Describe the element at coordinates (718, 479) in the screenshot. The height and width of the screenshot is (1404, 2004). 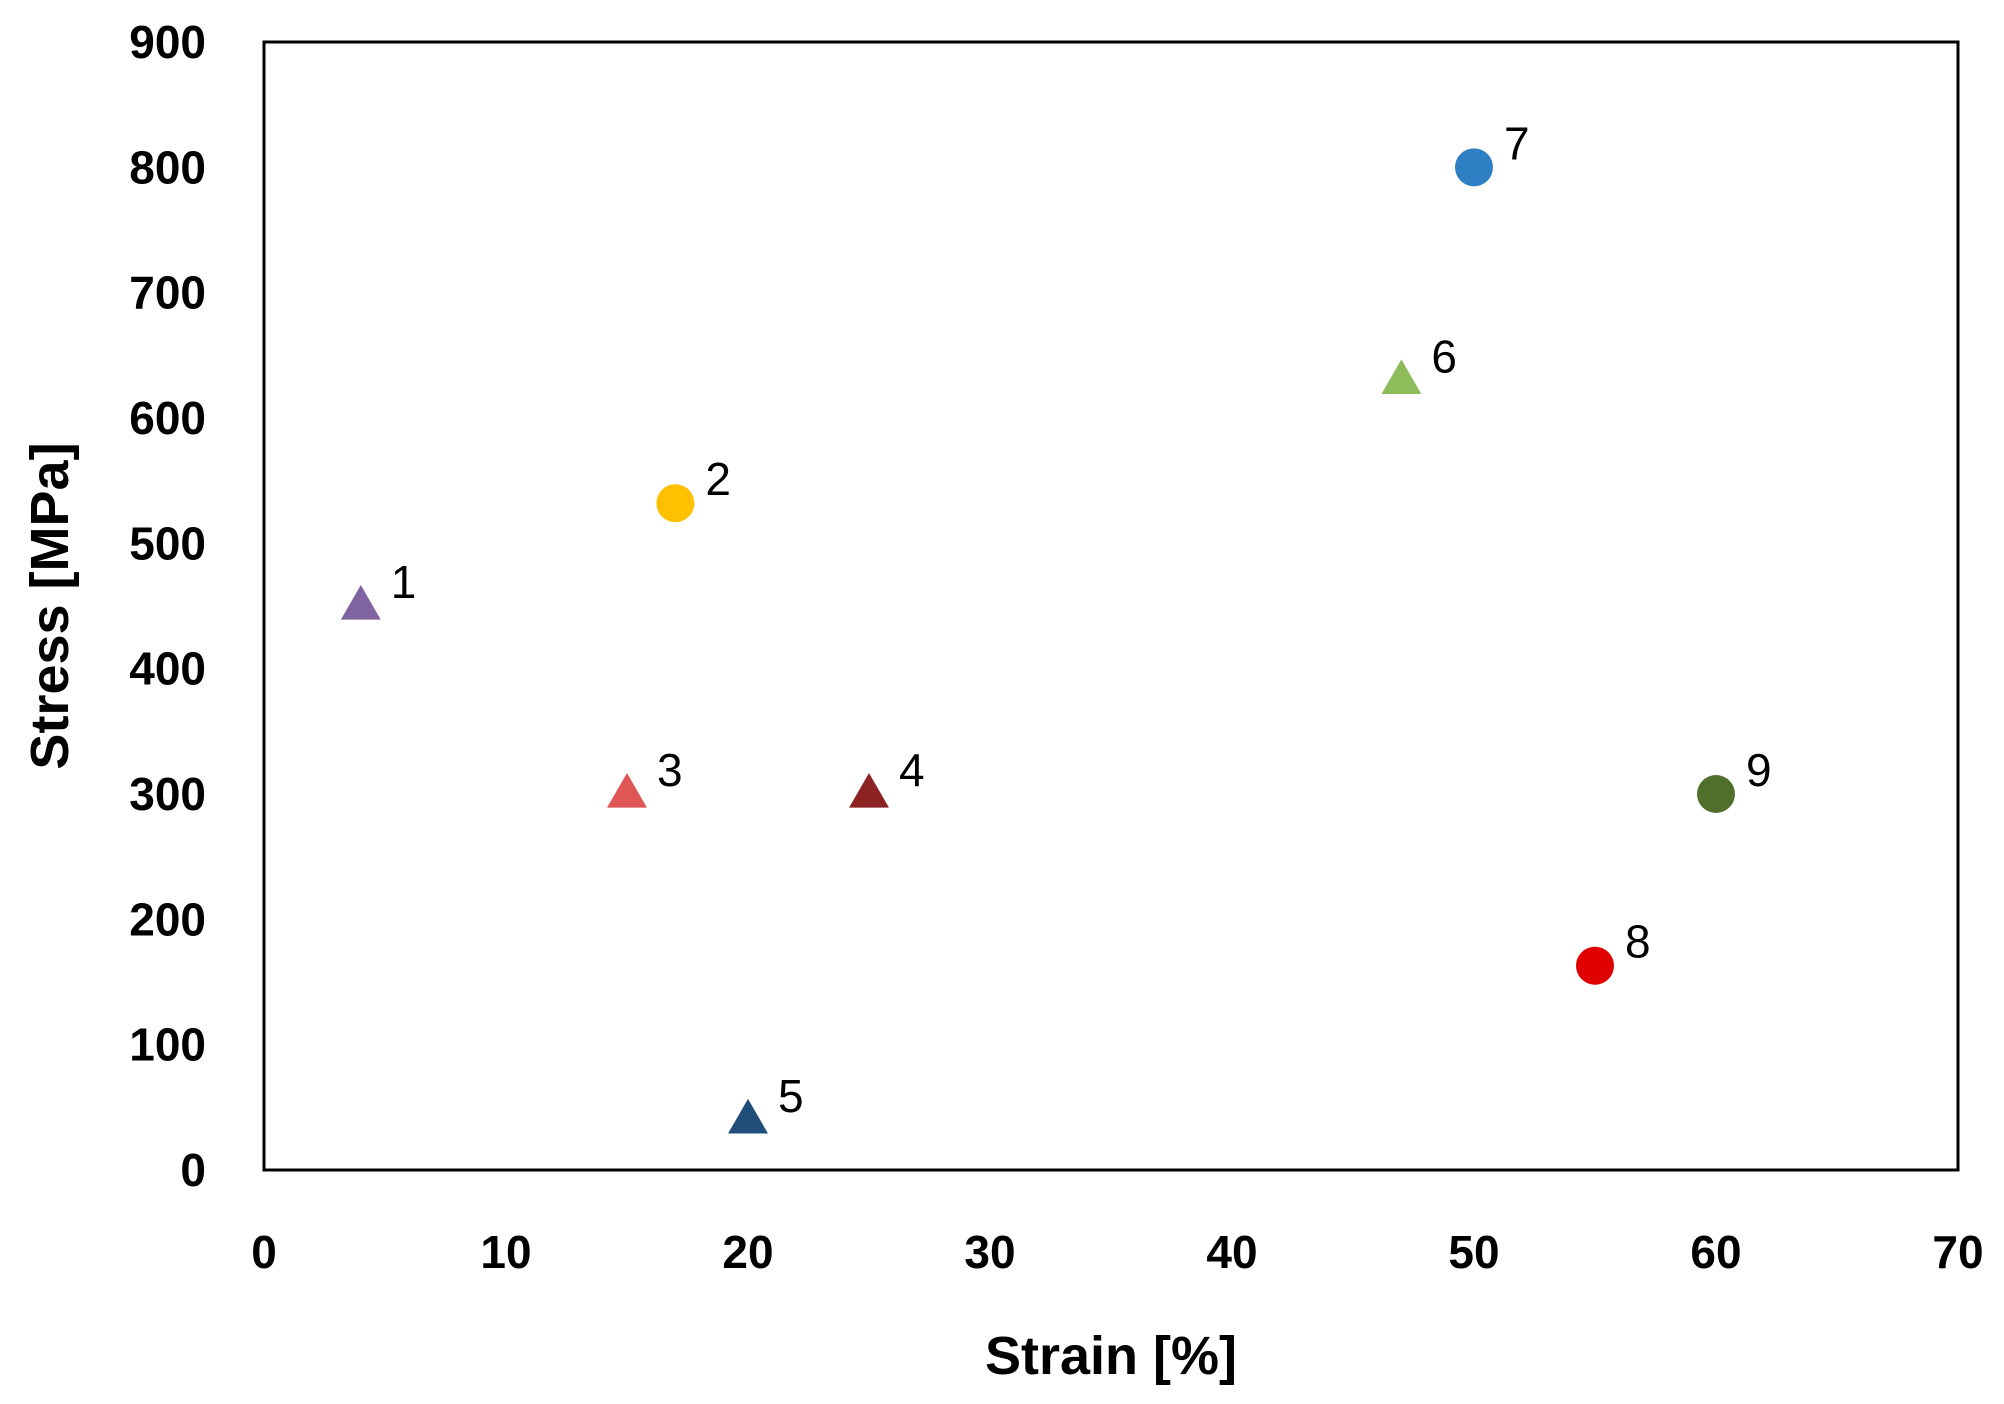
I see `point-2-label: 2` at that location.